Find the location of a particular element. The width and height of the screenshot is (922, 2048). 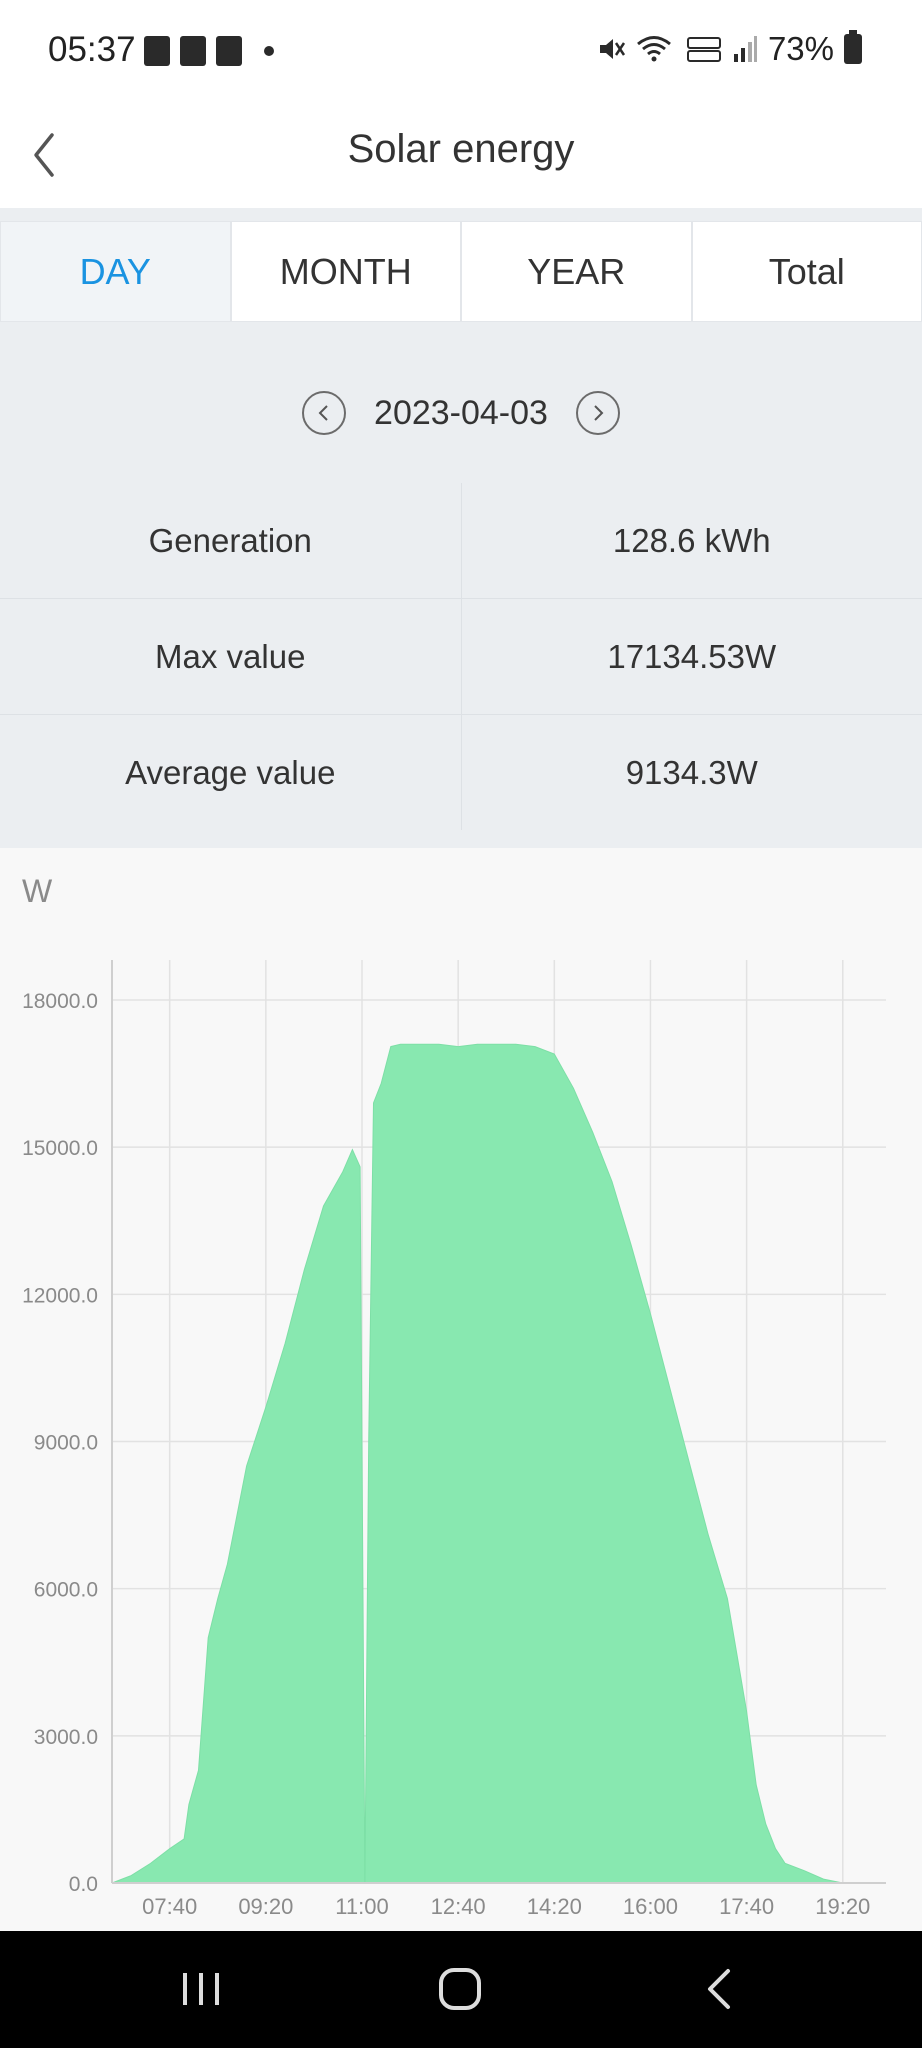

date-navigator: 2023-04-03 is located at coordinates (461, 413).